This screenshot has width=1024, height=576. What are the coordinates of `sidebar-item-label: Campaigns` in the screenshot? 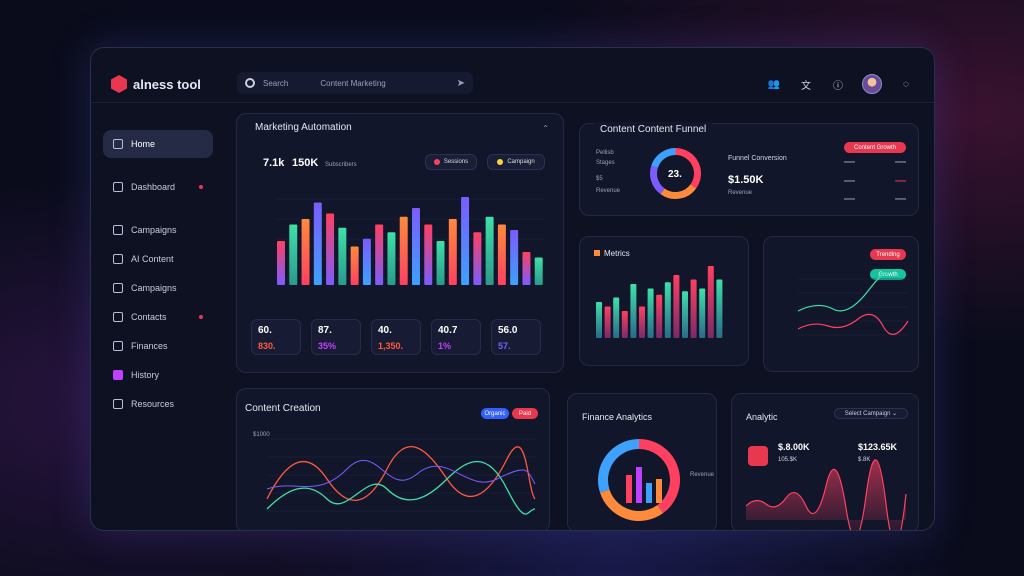 It's located at (154, 230).